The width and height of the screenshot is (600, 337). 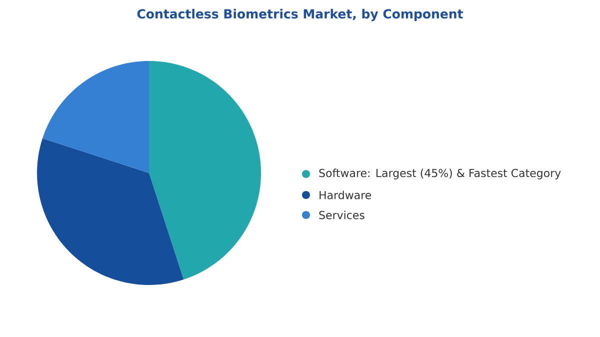 What do you see at coordinates (346, 195) in the screenshot?
I see `legend-label: Hardware` at bounding box center [346, 195].